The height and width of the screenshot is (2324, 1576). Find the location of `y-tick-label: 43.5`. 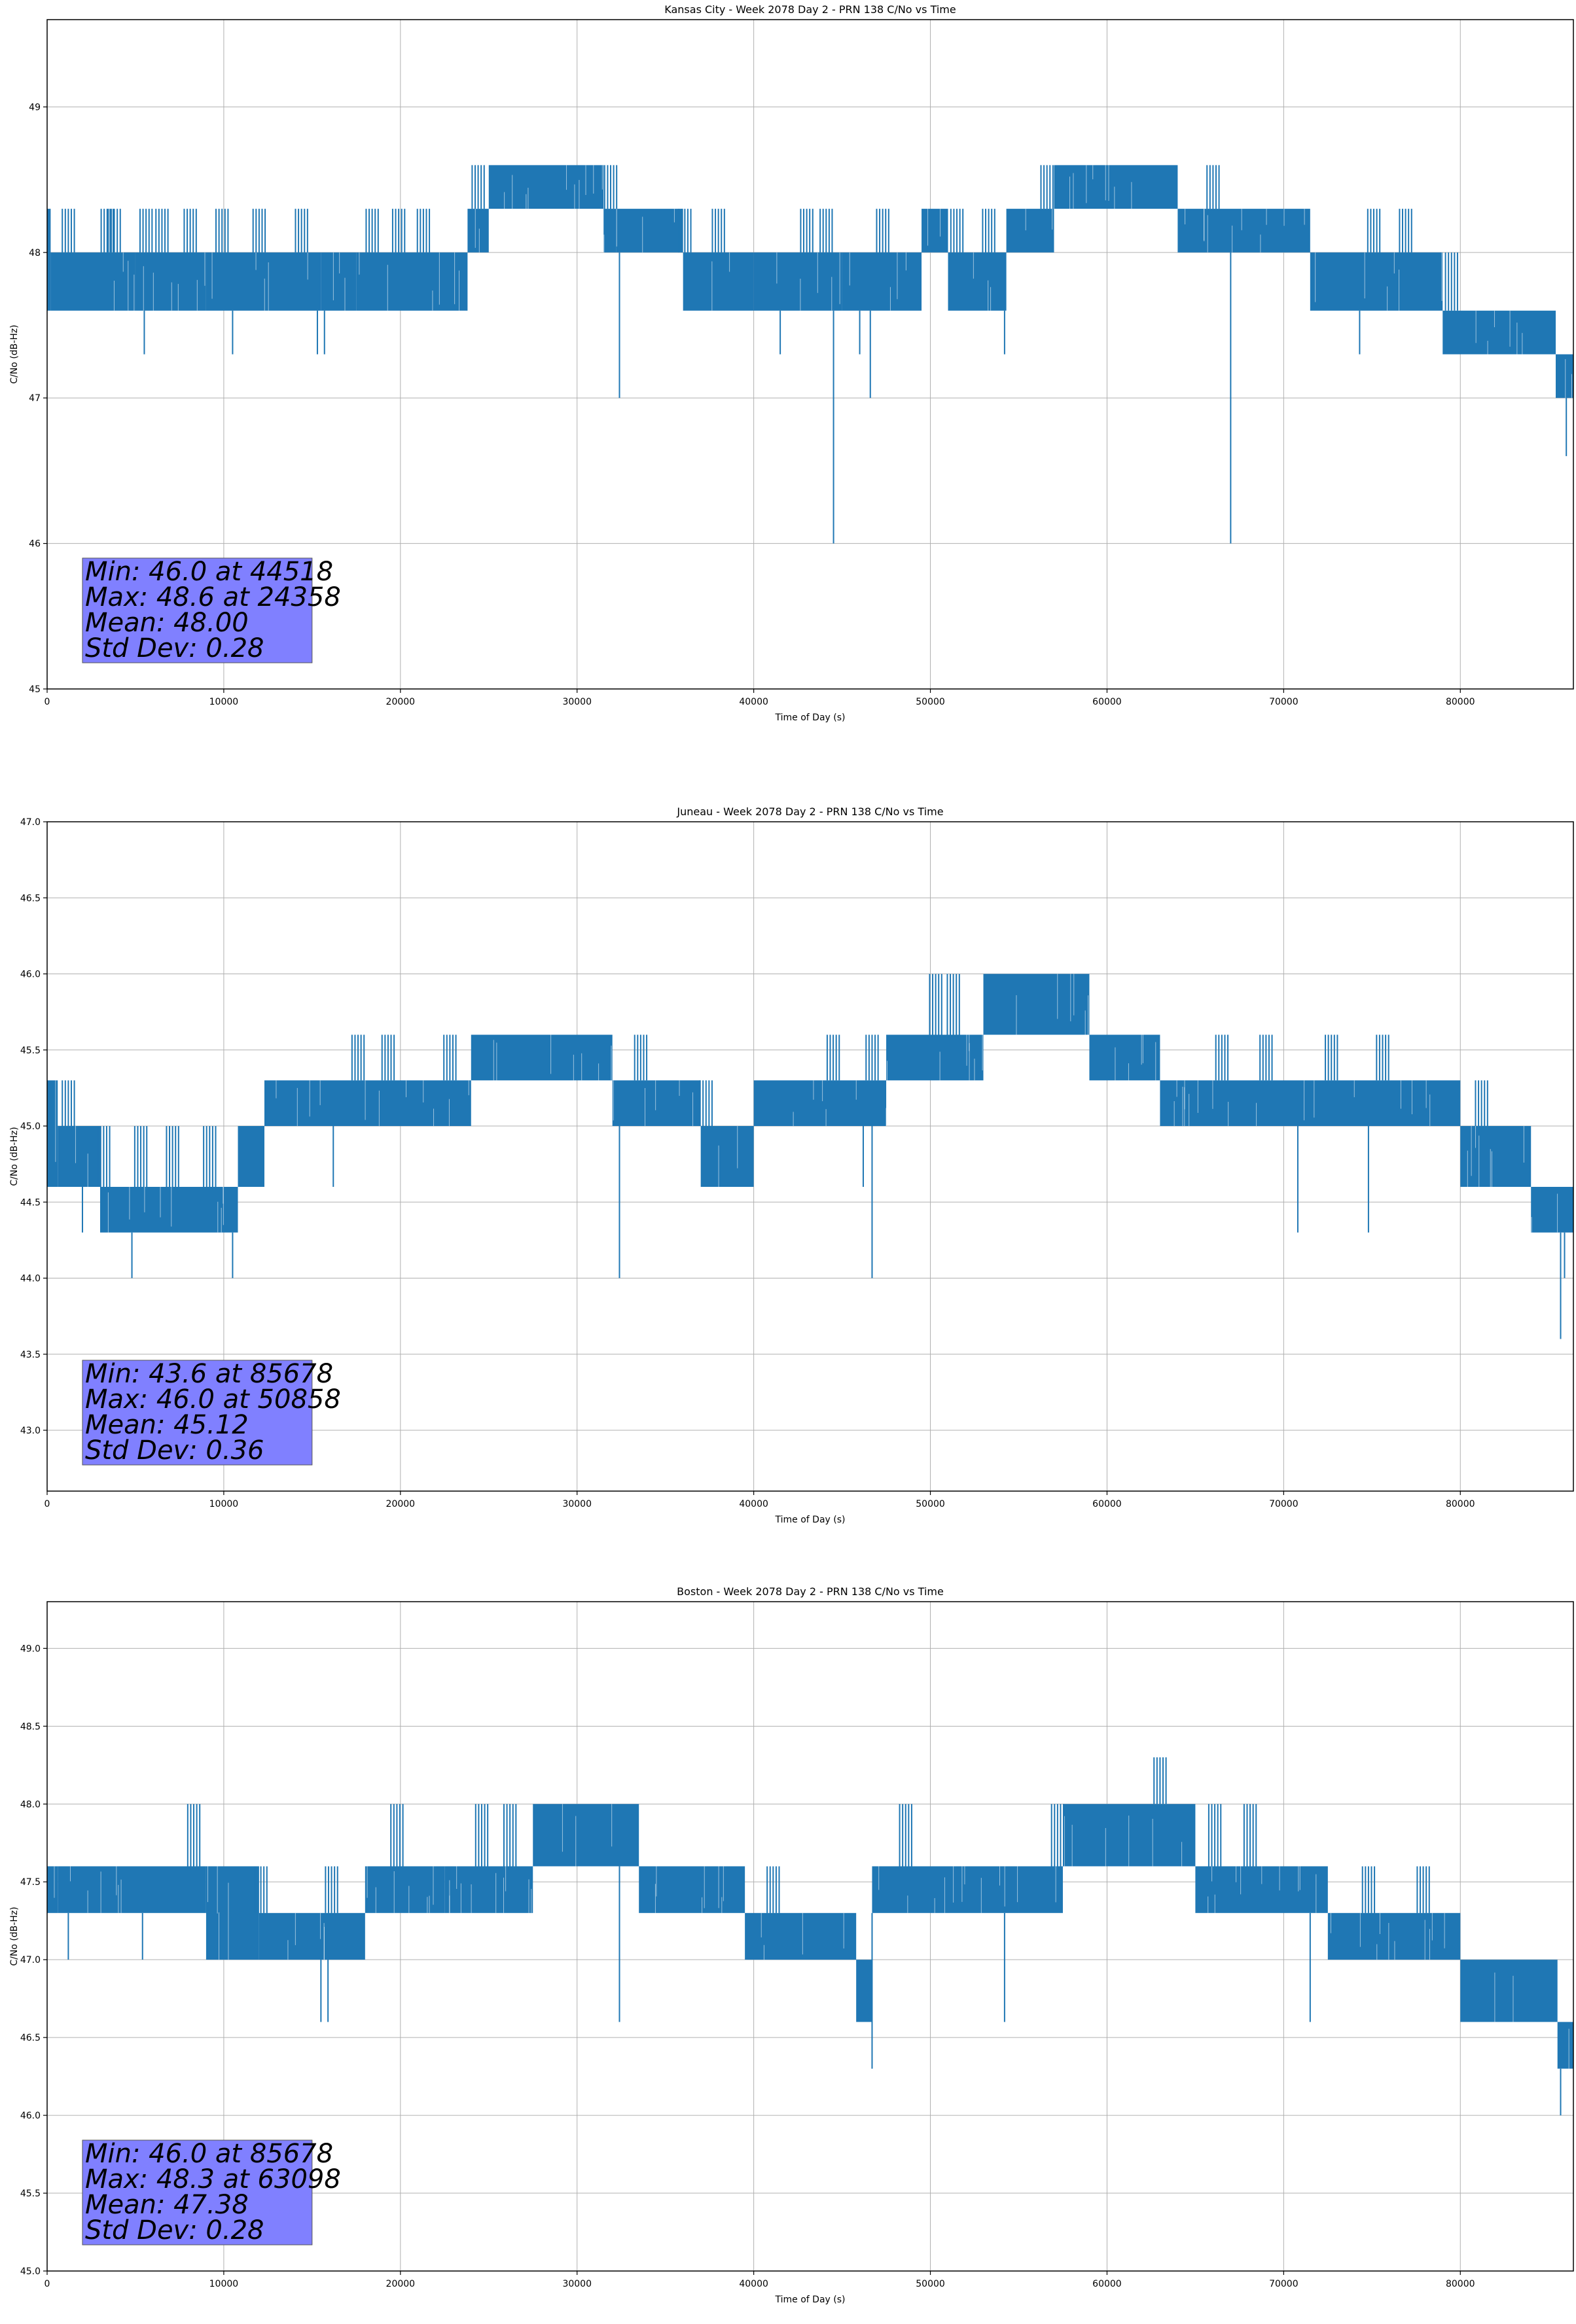

y-tick-label: 43.5 is located at coordinates (30, 1355).